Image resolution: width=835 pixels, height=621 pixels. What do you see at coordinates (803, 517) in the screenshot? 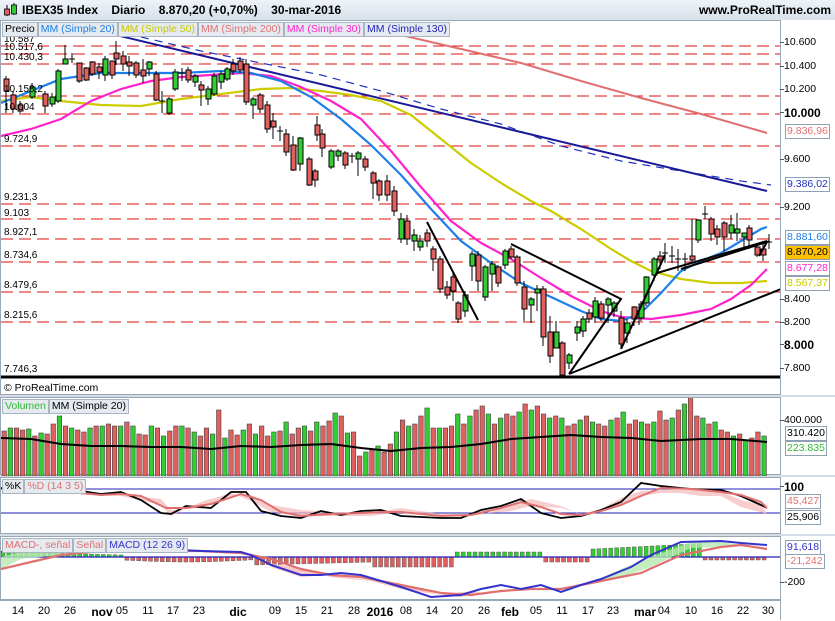
I see `stoch-k-value-box: 25,906` at bounding box center [803, 517].